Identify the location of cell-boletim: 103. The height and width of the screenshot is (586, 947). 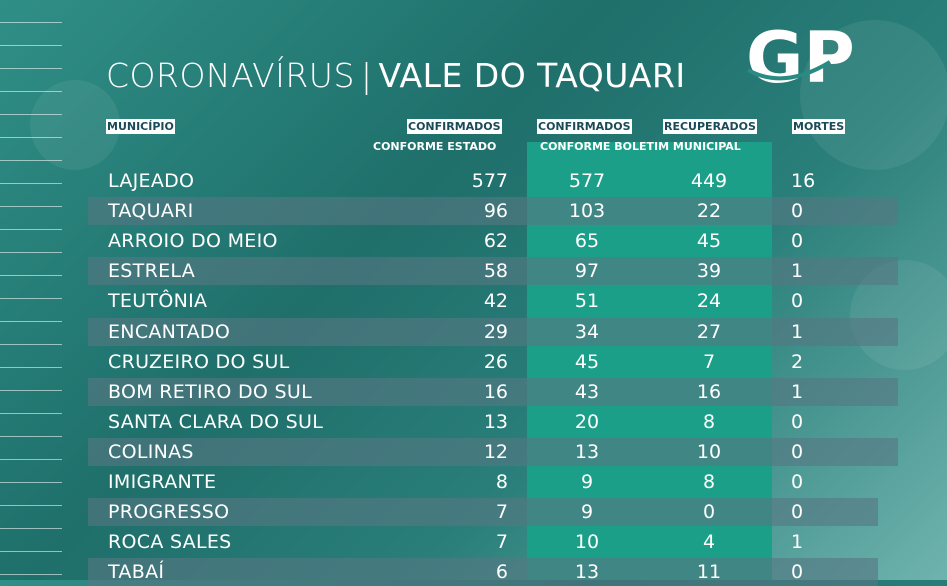
(587, 211).